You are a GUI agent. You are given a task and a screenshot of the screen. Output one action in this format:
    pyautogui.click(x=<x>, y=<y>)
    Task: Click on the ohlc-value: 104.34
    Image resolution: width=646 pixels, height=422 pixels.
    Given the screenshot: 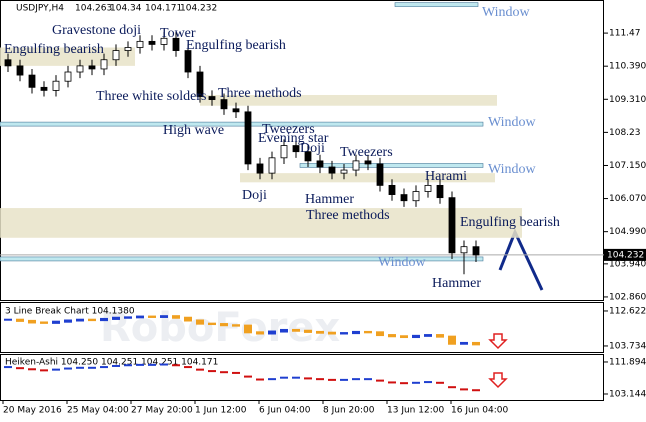 What is the action you would take?
    pyautogui.click(x=126, y=9)
    